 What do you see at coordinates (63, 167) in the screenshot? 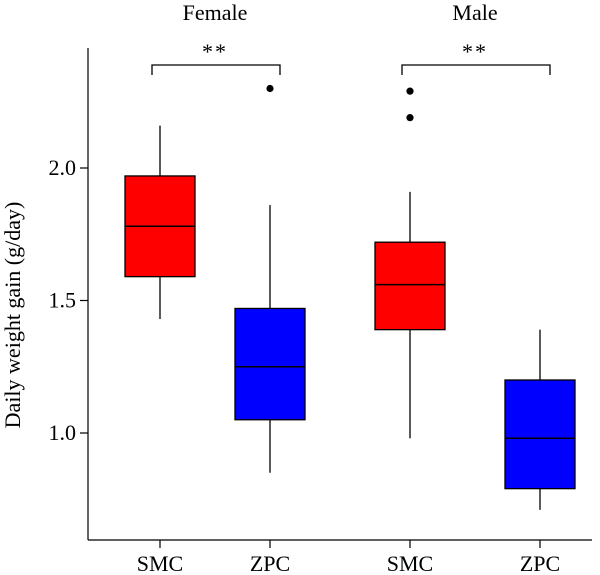
I see `y-tick-label: 2.0` at bounding box center [63, 167].